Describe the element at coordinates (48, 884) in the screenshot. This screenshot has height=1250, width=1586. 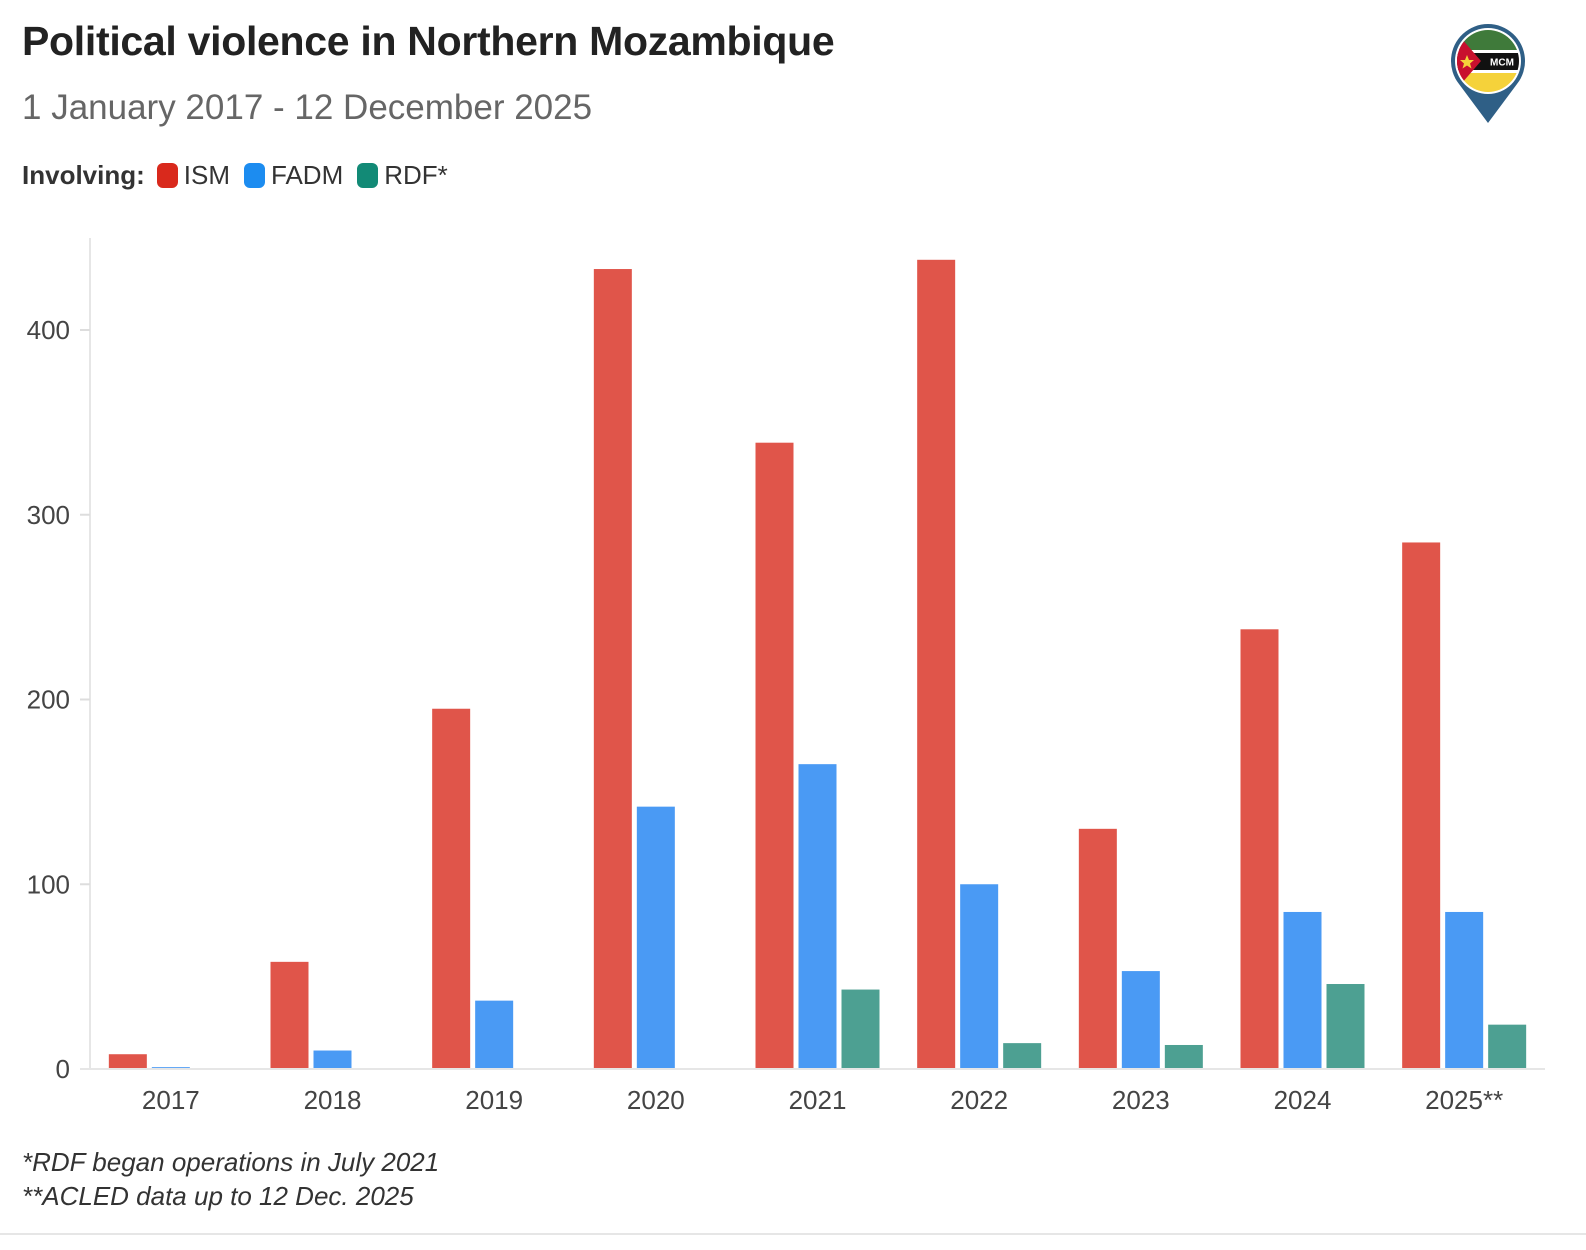
I see `y-tick-label: 100` at that location.